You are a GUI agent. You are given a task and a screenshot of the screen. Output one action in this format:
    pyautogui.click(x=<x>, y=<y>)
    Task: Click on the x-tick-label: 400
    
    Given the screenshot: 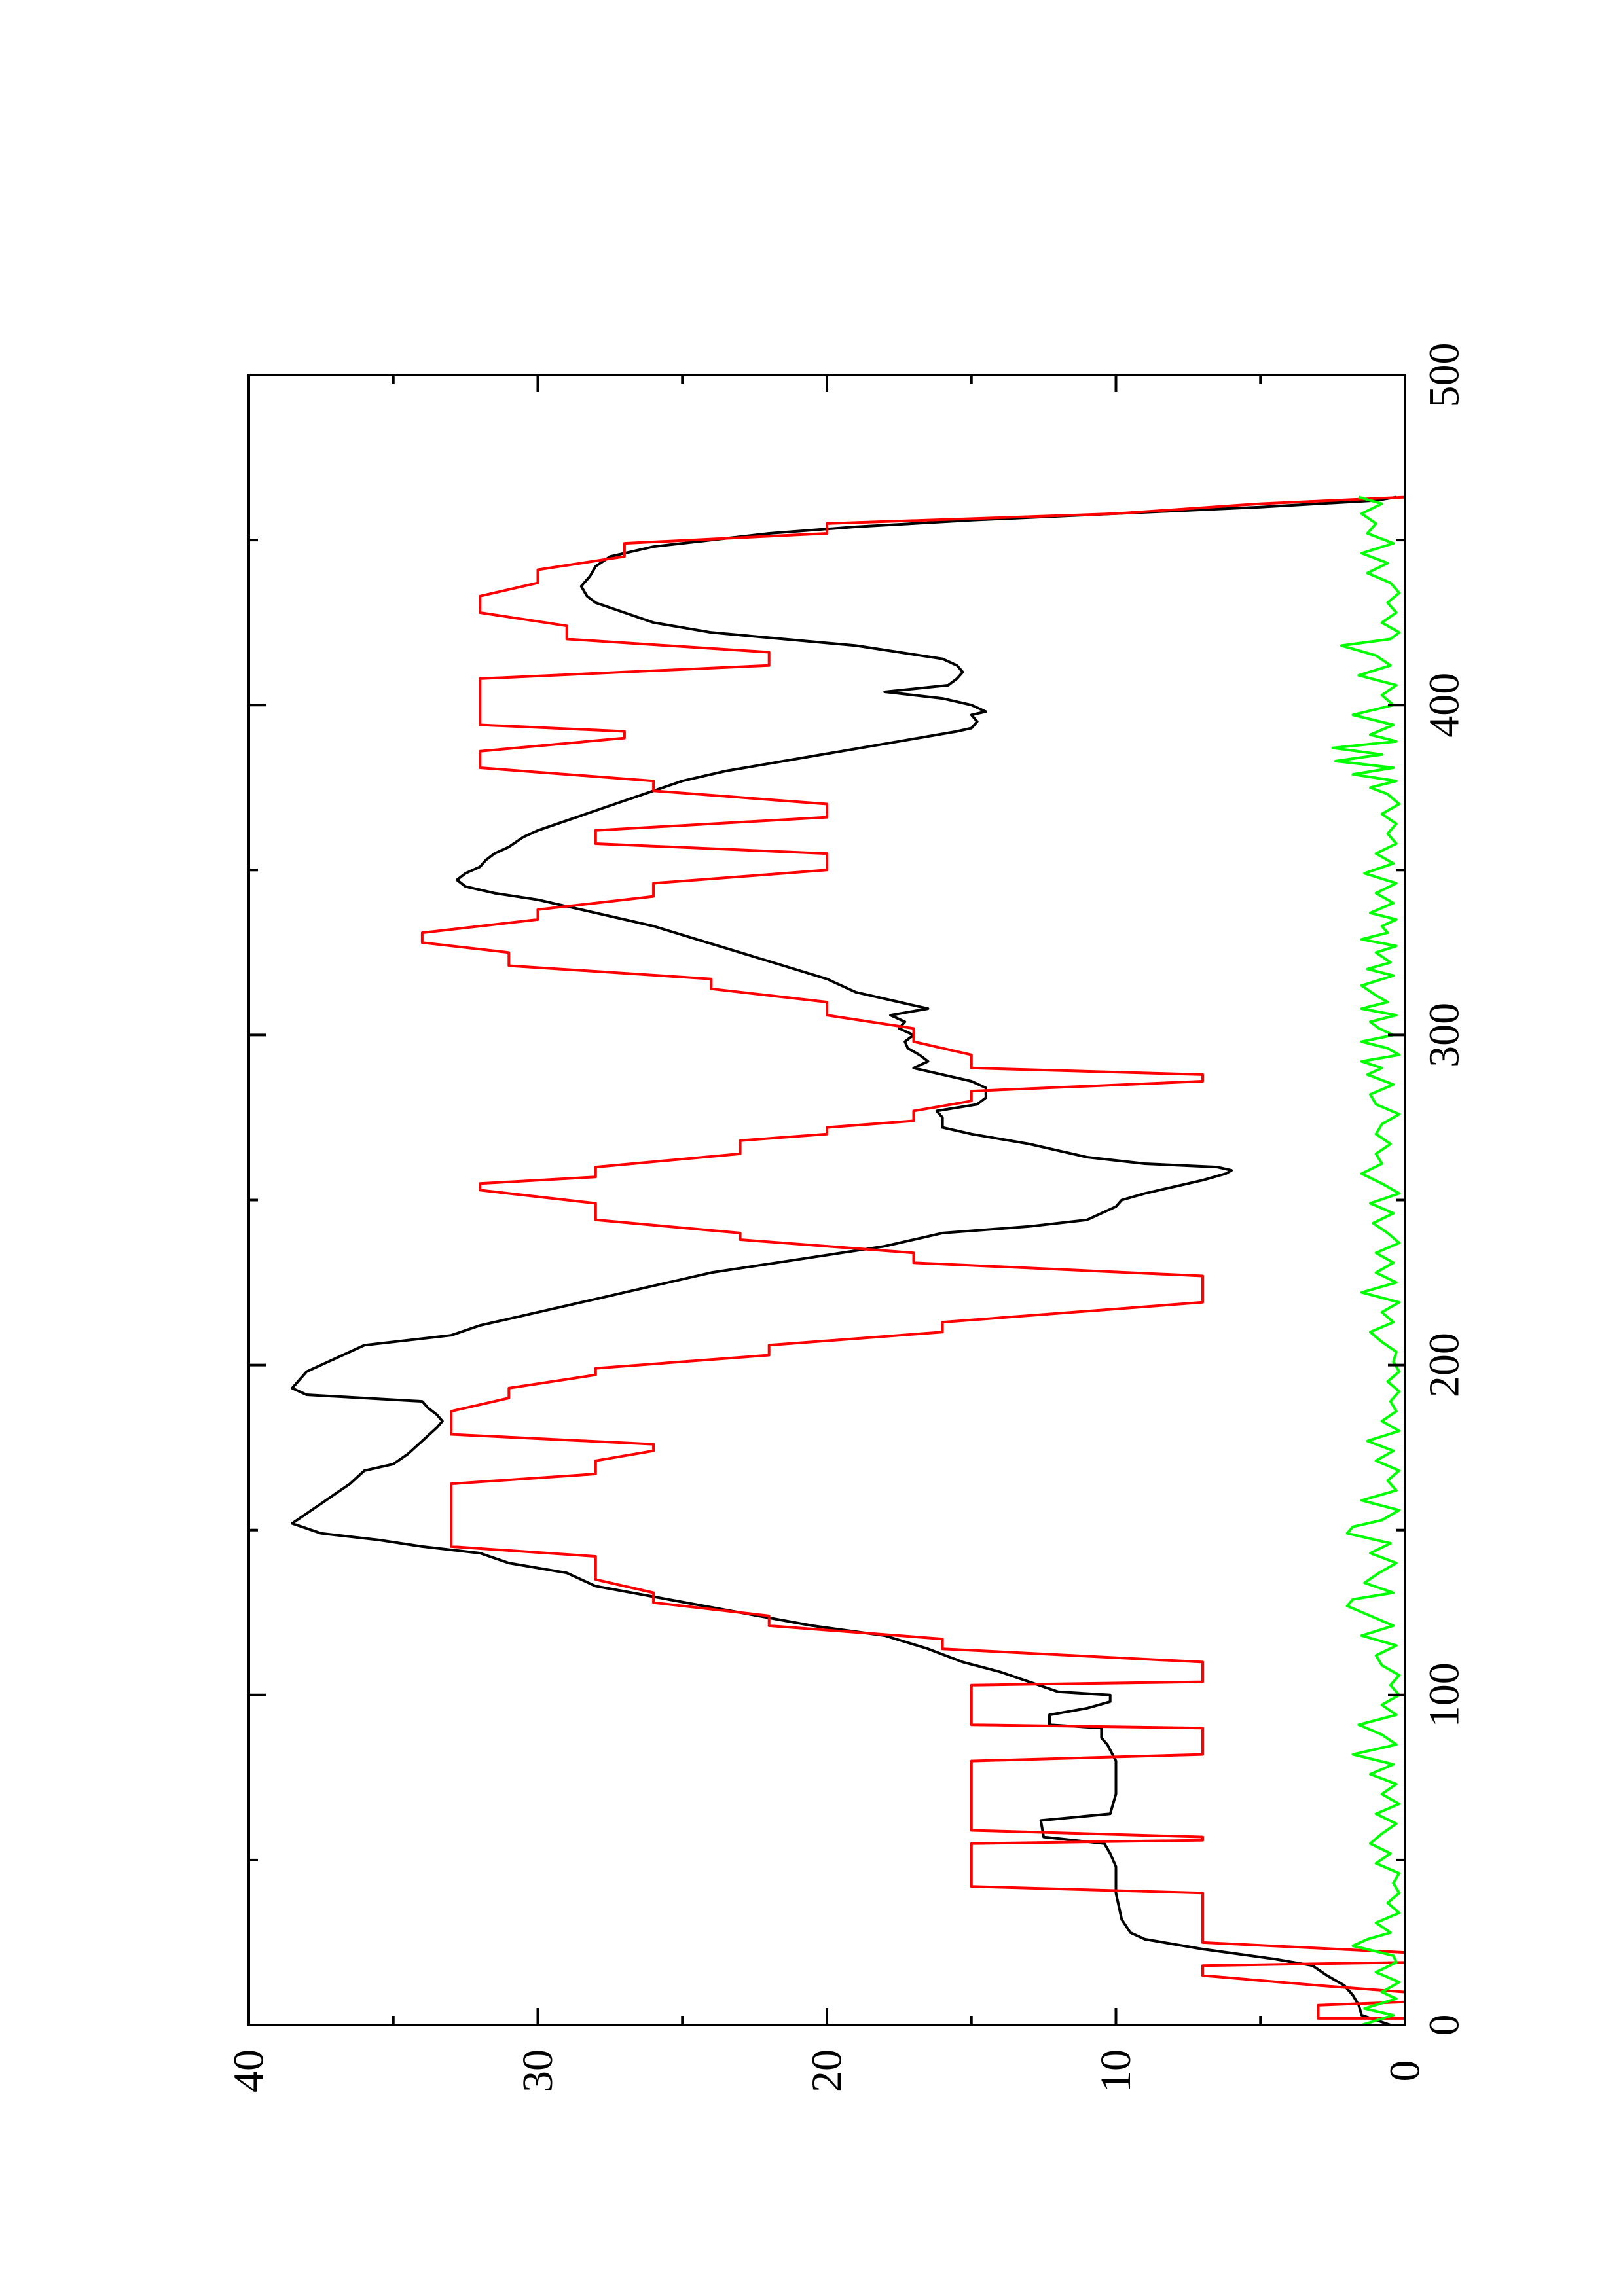 What is the action you would take?
    pyautogui.click(x=1444, y=705)
    